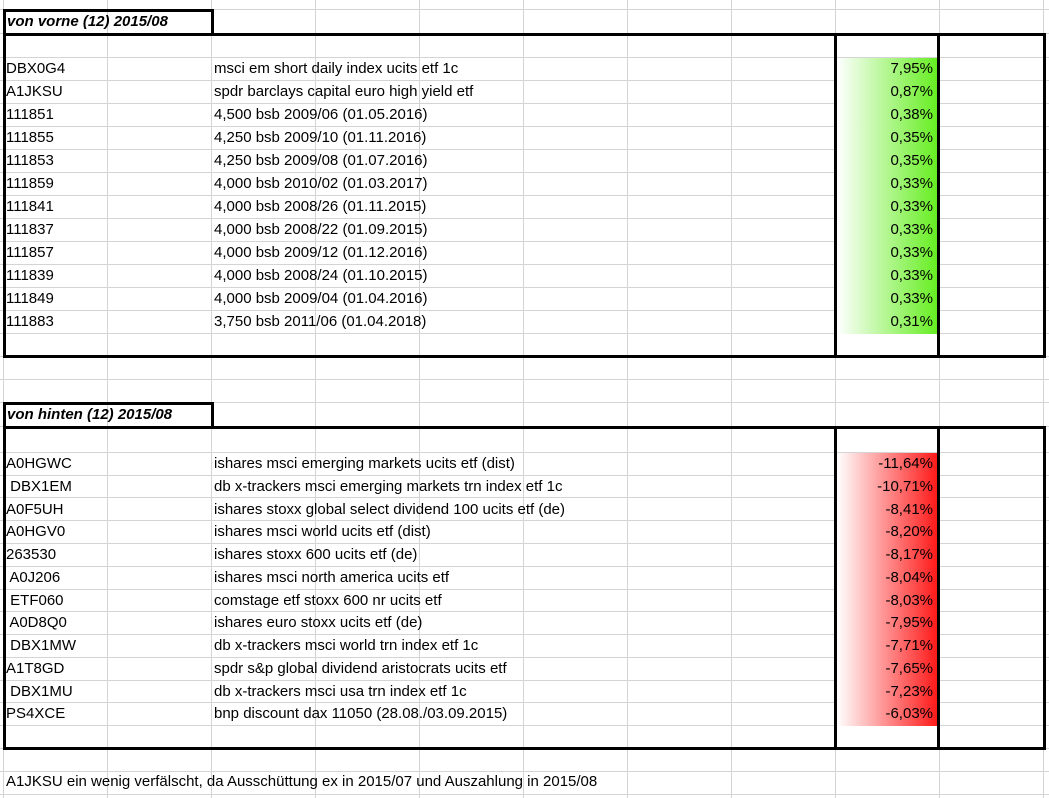 The image size is (1049, 798). What do you see at coordinates (35, 509) in the screenshot?
I see `security-code: A0F5UH` at bounding box center [35, 509].